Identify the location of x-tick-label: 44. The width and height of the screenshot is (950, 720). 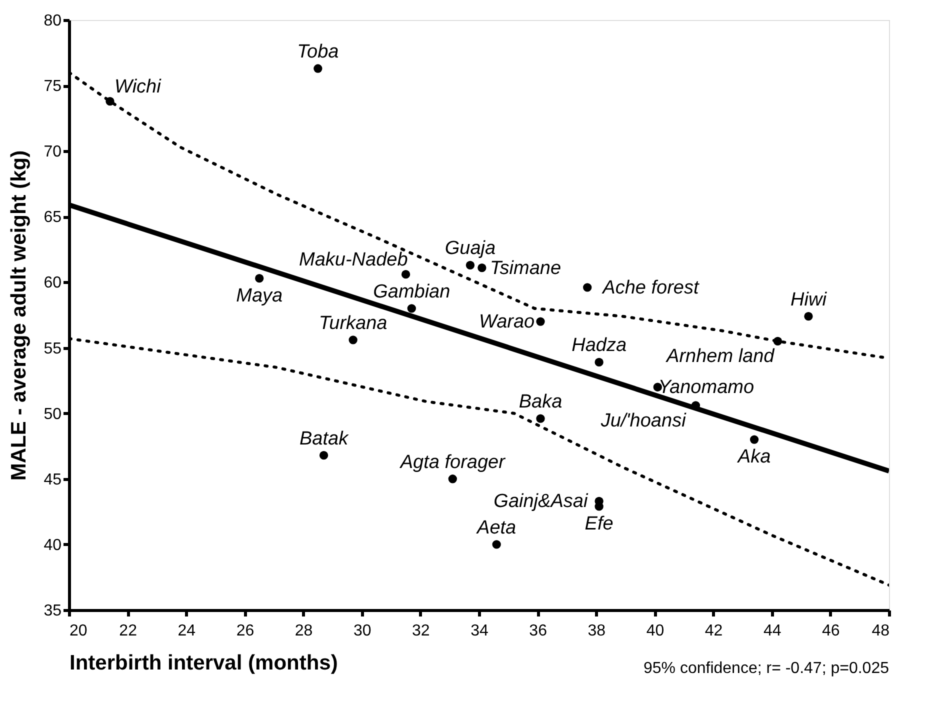
(772, 631).